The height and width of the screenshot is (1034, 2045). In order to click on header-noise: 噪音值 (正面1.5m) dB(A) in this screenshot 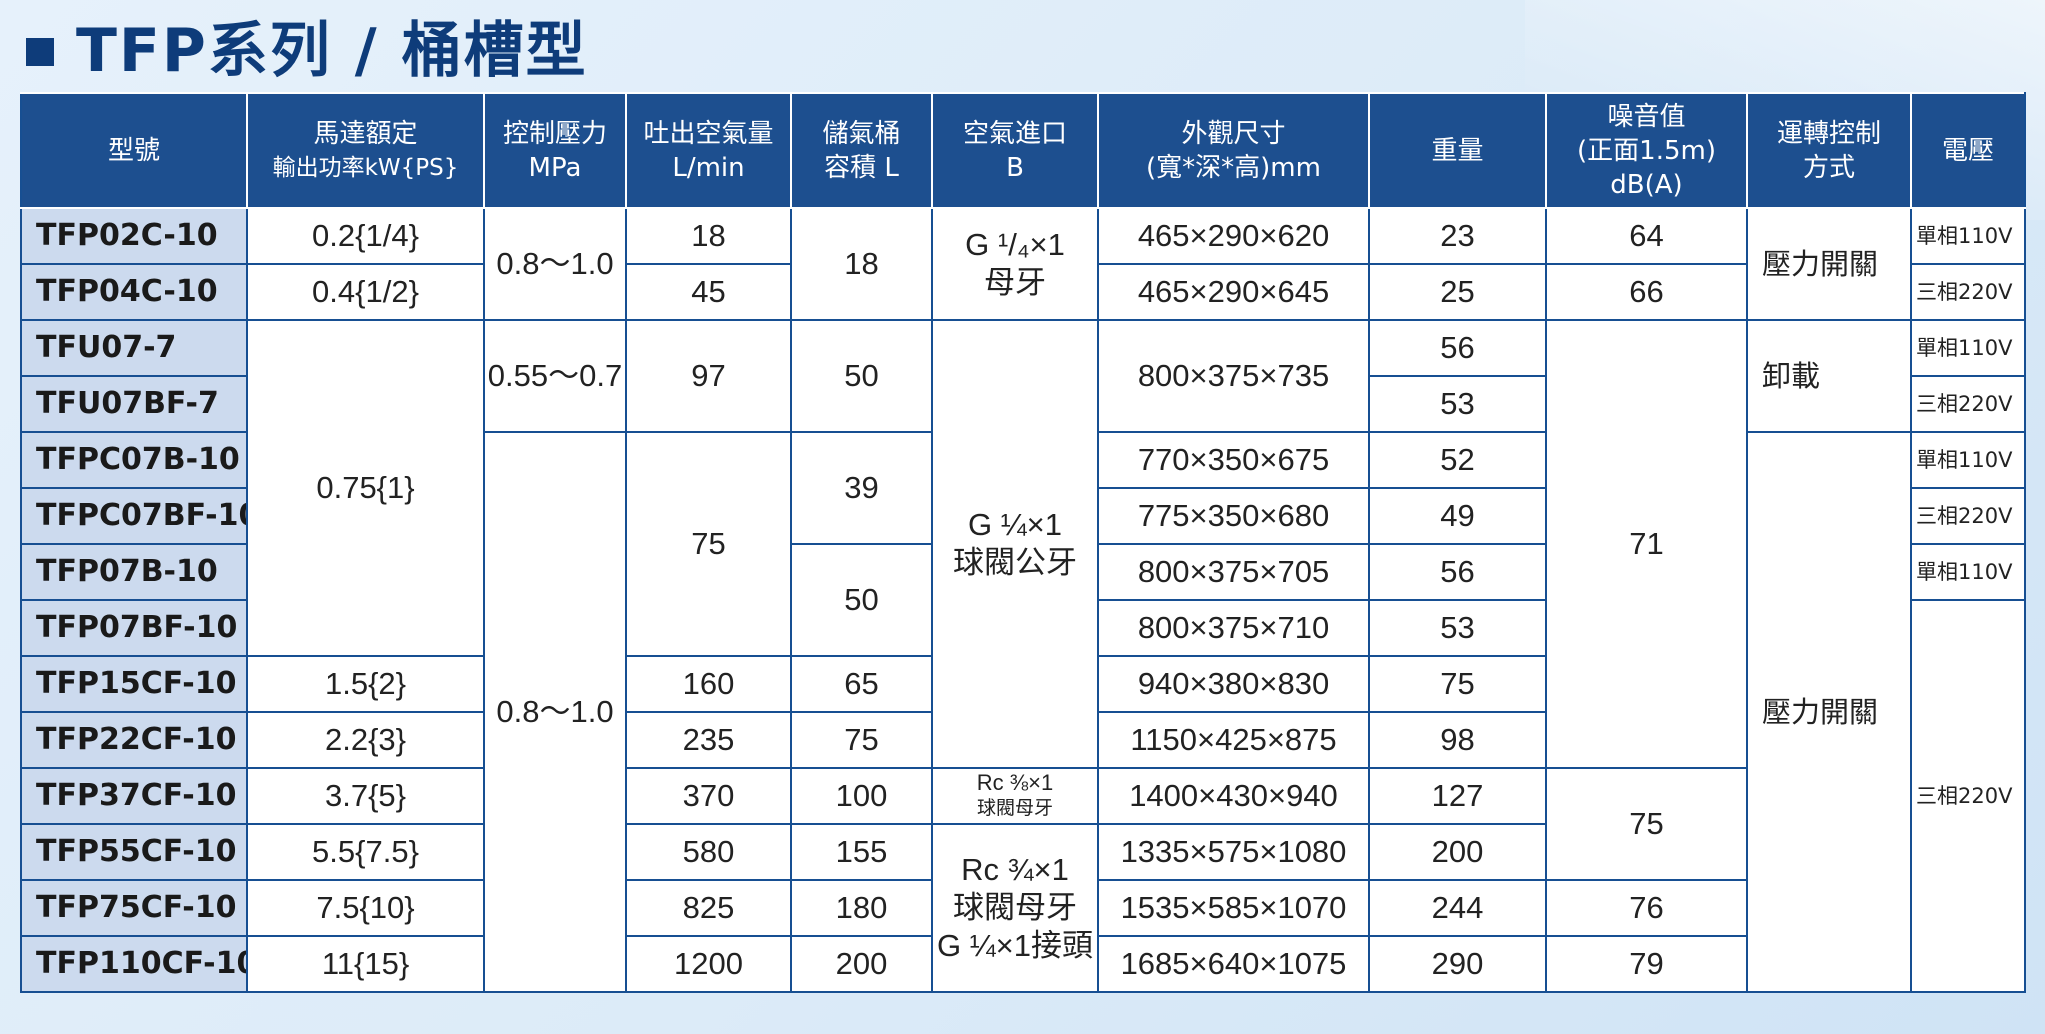, I will do `click(1646, 150)`.